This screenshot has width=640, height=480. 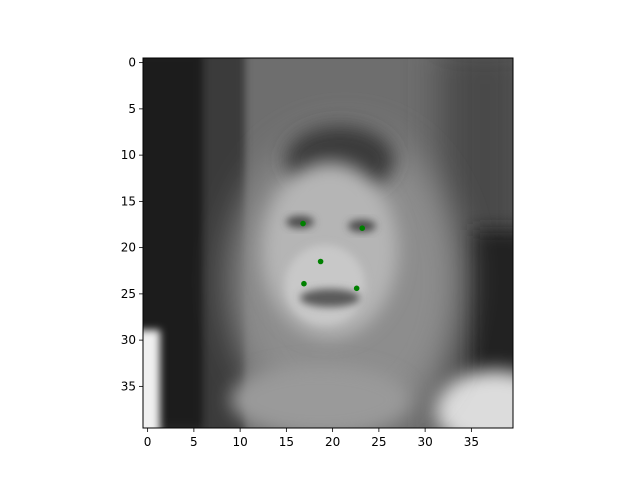 What do you see at coordinates (378, 442) in the screenshot?
I see `x-tick-label: 25` at bounding box center [378, 442].